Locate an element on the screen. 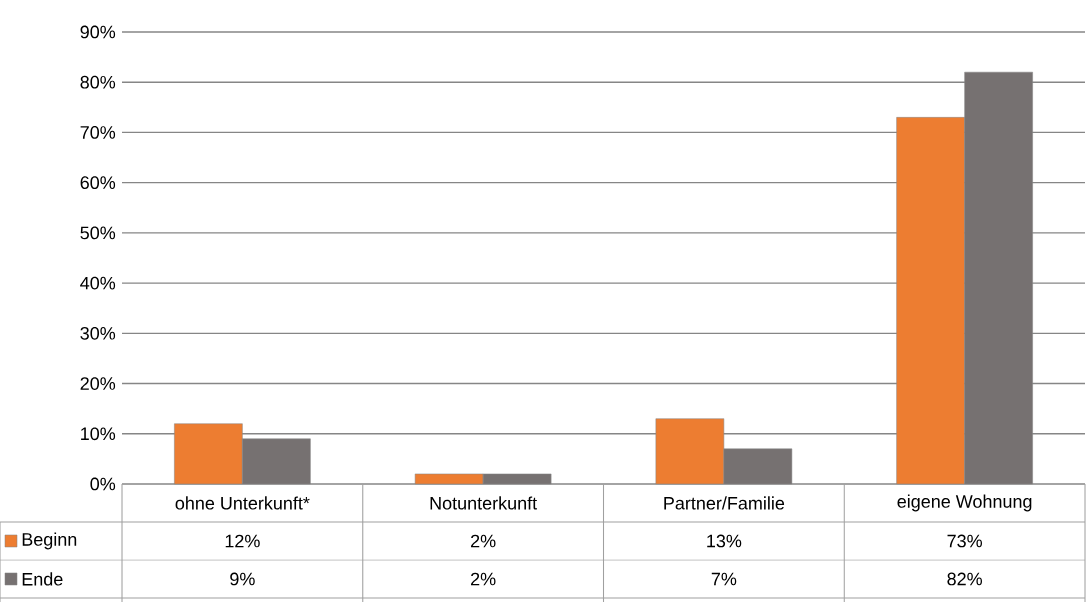  y-tick-label: 90% is located at coordinates (98, 32).